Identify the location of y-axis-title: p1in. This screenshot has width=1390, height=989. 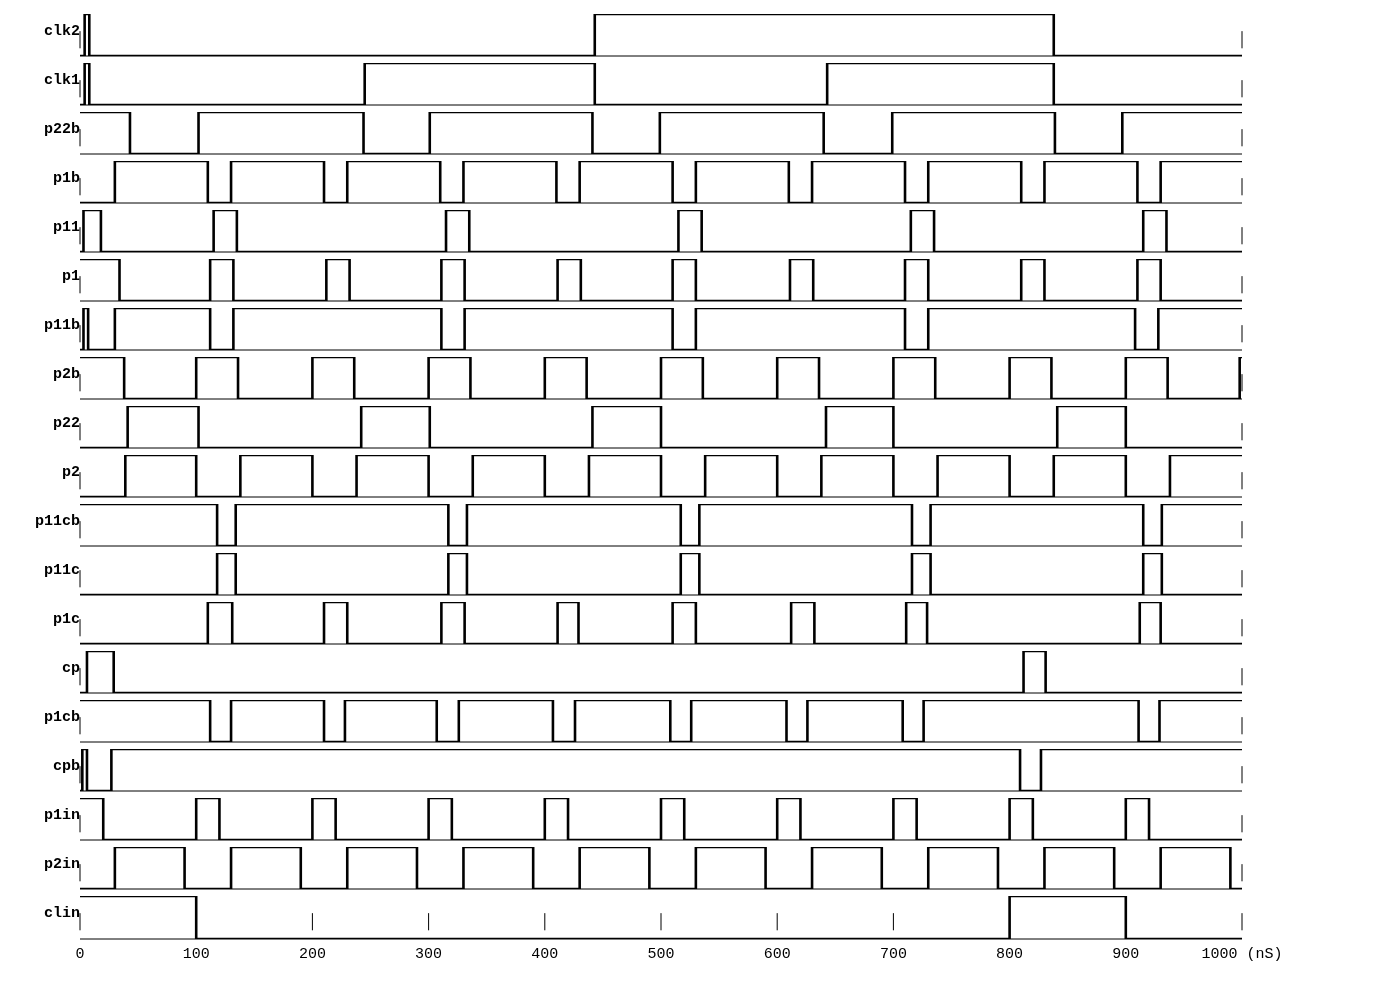
(61, 815).